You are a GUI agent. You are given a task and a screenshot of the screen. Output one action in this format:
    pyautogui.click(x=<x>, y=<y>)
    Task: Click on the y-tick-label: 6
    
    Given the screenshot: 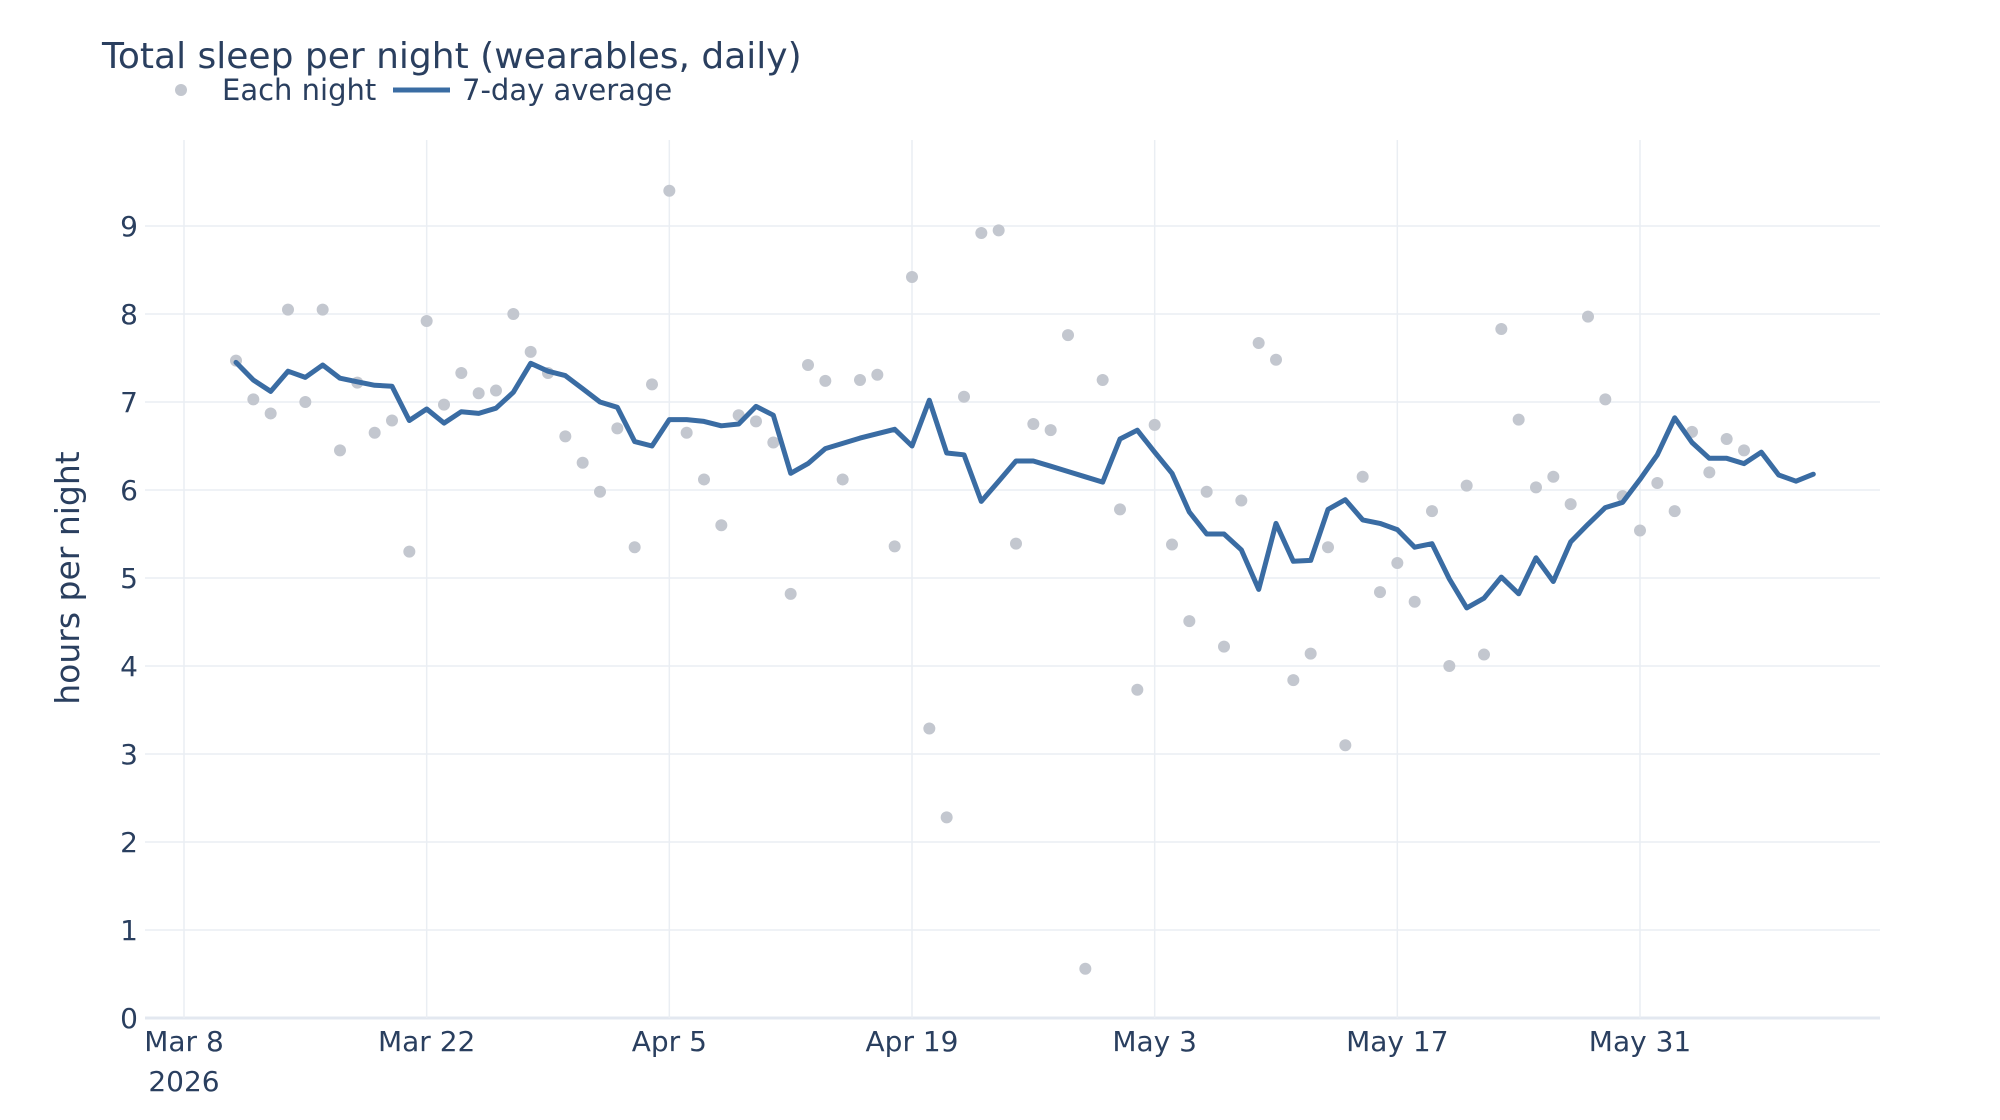 What is the action you would take?
    pyautogui.click(x=129, y=490)
    